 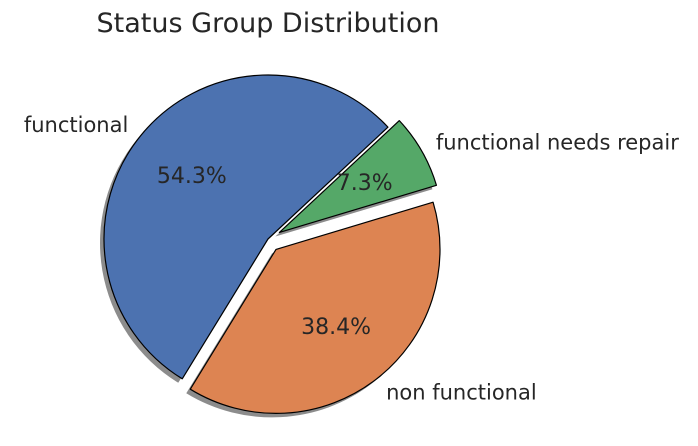 I want to click on slice-label-non-functional: non functional, so click(x=461, y=392).